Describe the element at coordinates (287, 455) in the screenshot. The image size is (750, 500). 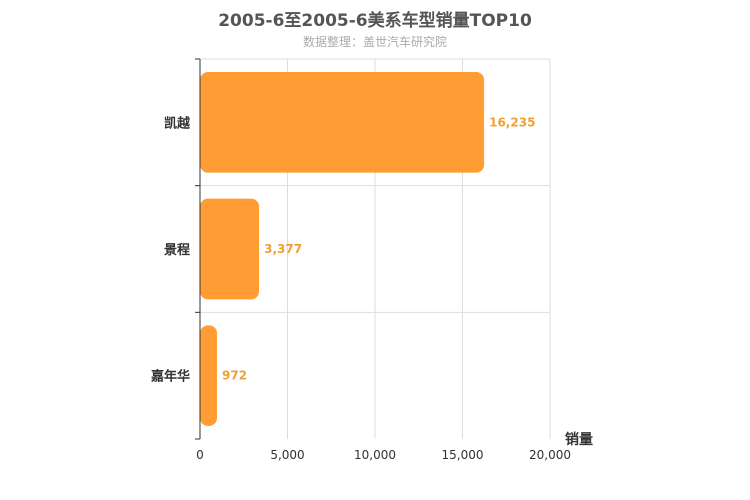
I see `x-tick-label: 5,000` at that location.